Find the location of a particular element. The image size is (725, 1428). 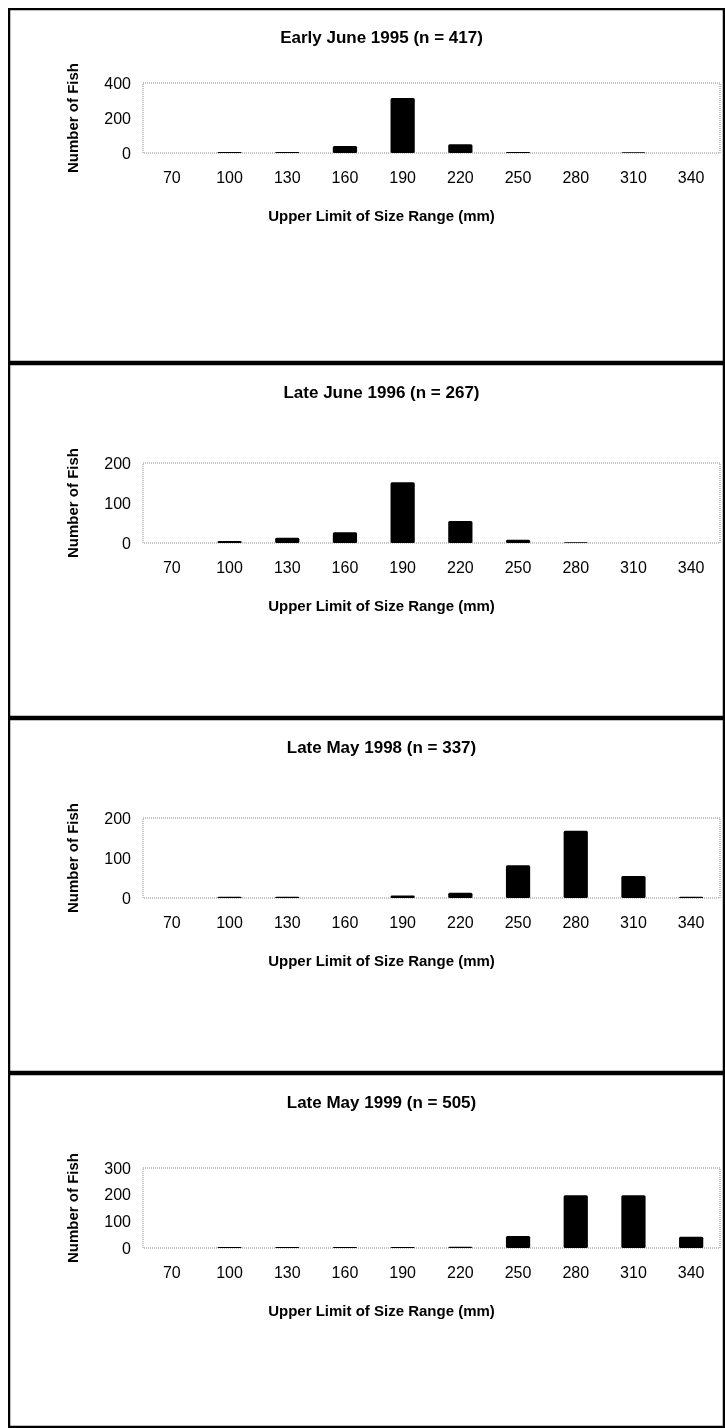

chart-title: Late May 1999 (n = 505) is located at coordinates (381, 1102).